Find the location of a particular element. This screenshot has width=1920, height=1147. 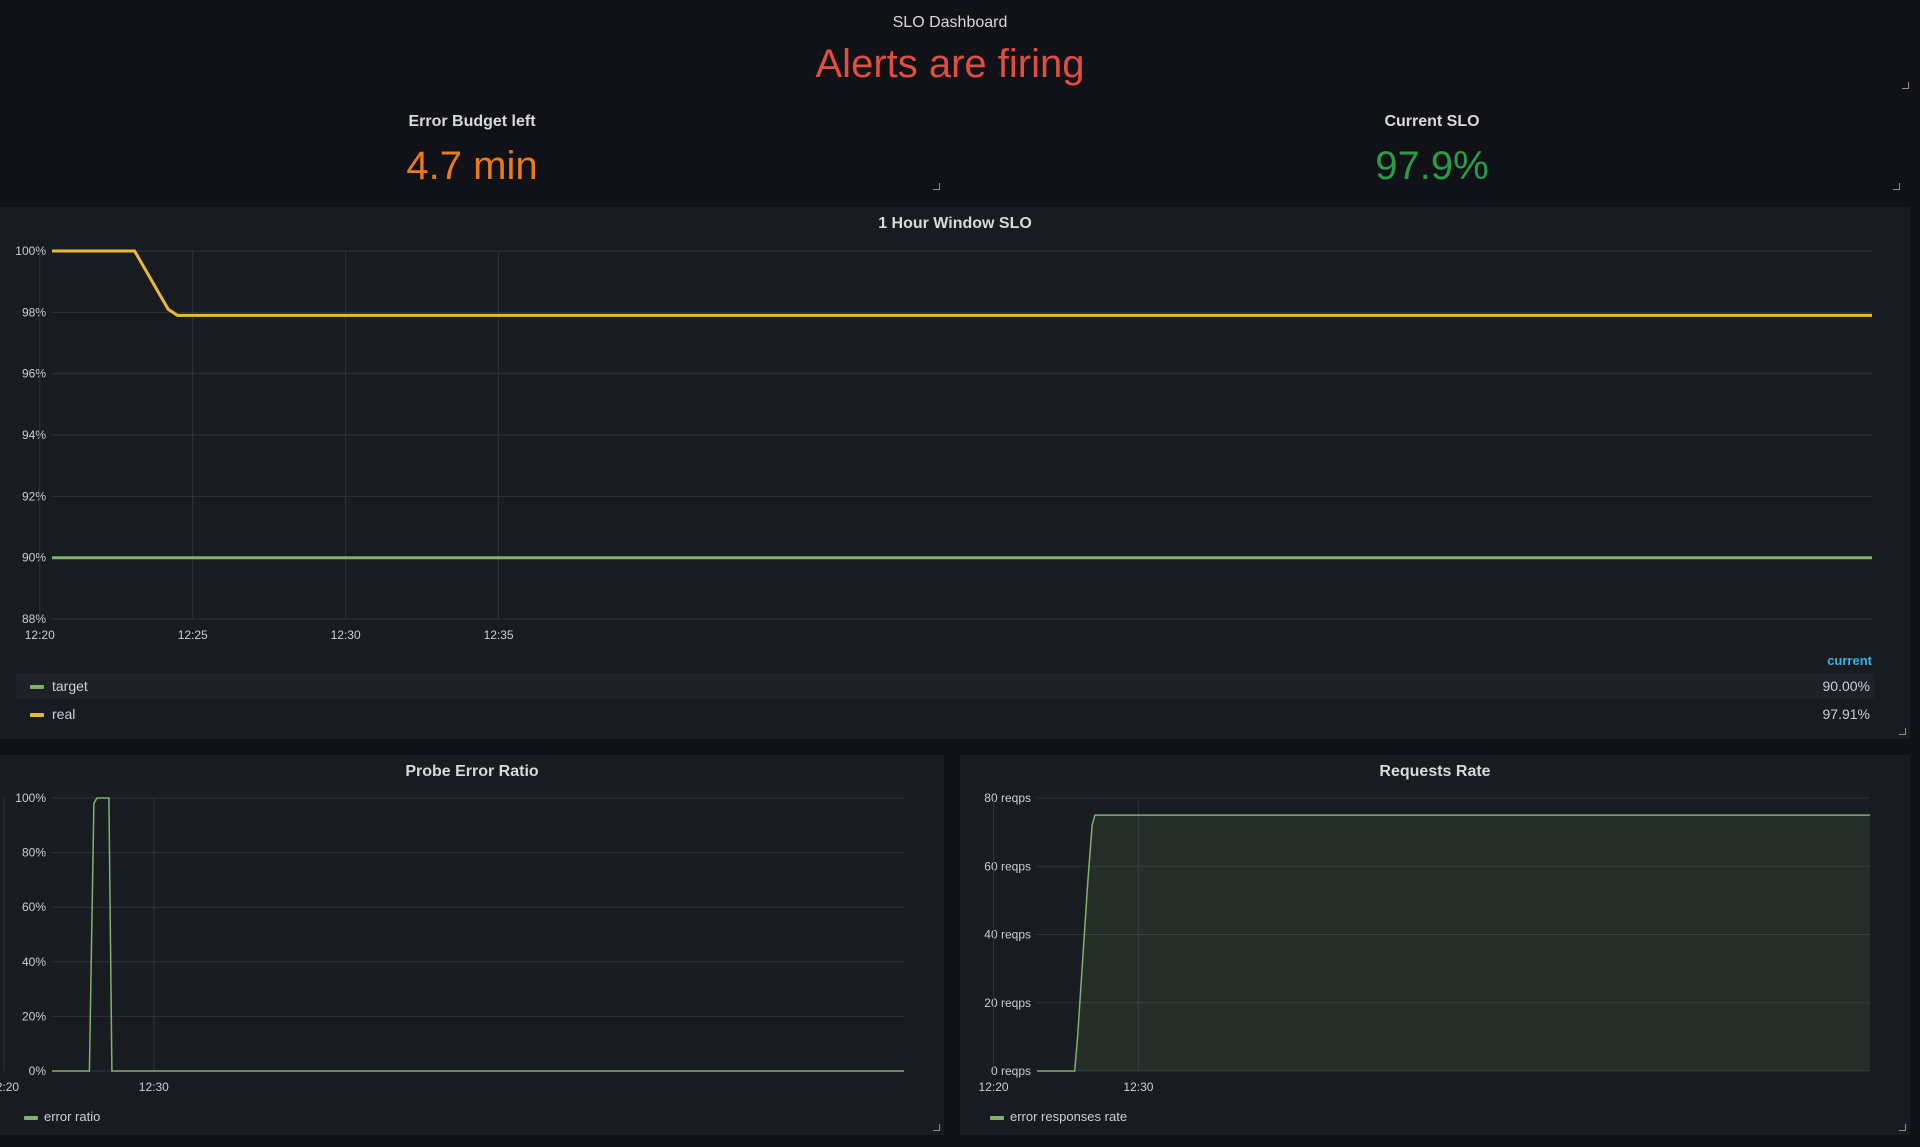

legend-error-ratio: error ratio is located at coordinates (62, 1116).